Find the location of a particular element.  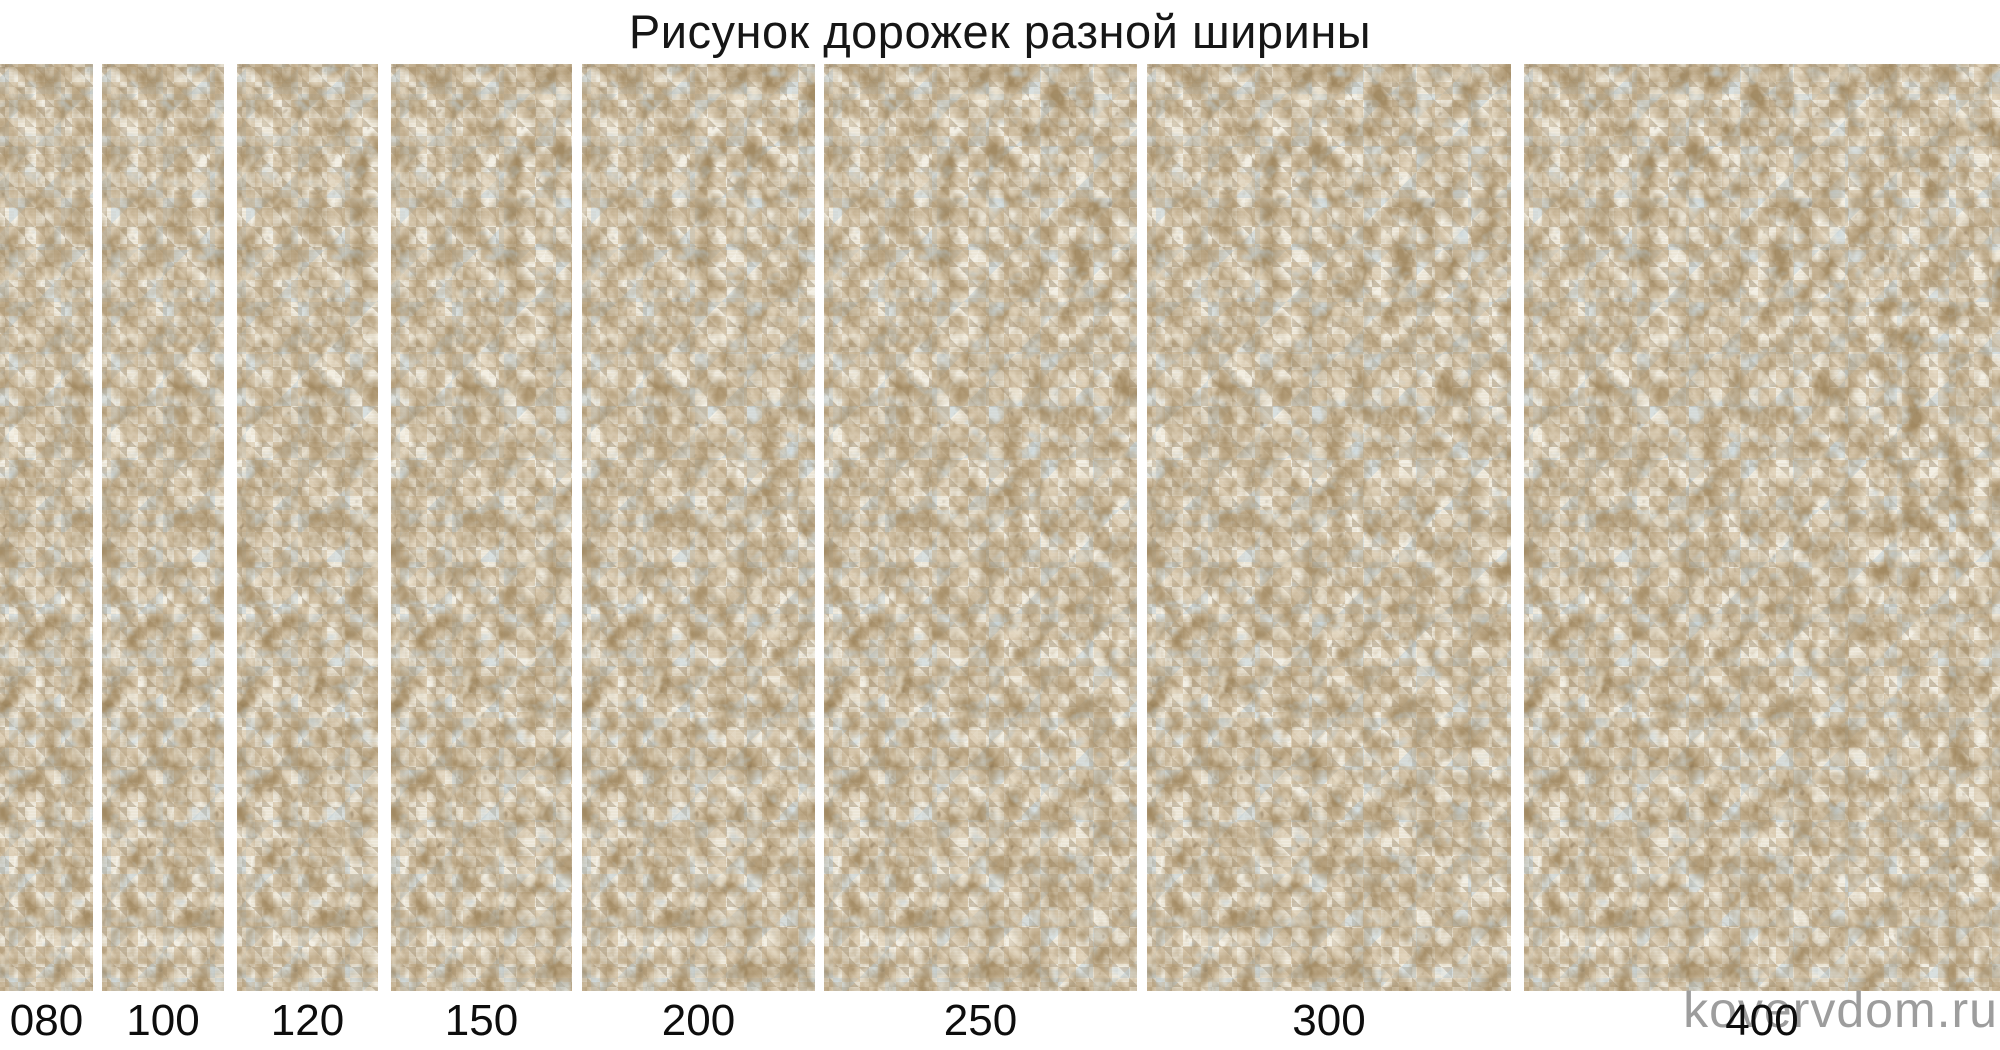

strip-width-label-100: 100 is located at coordinates (163, 1020).